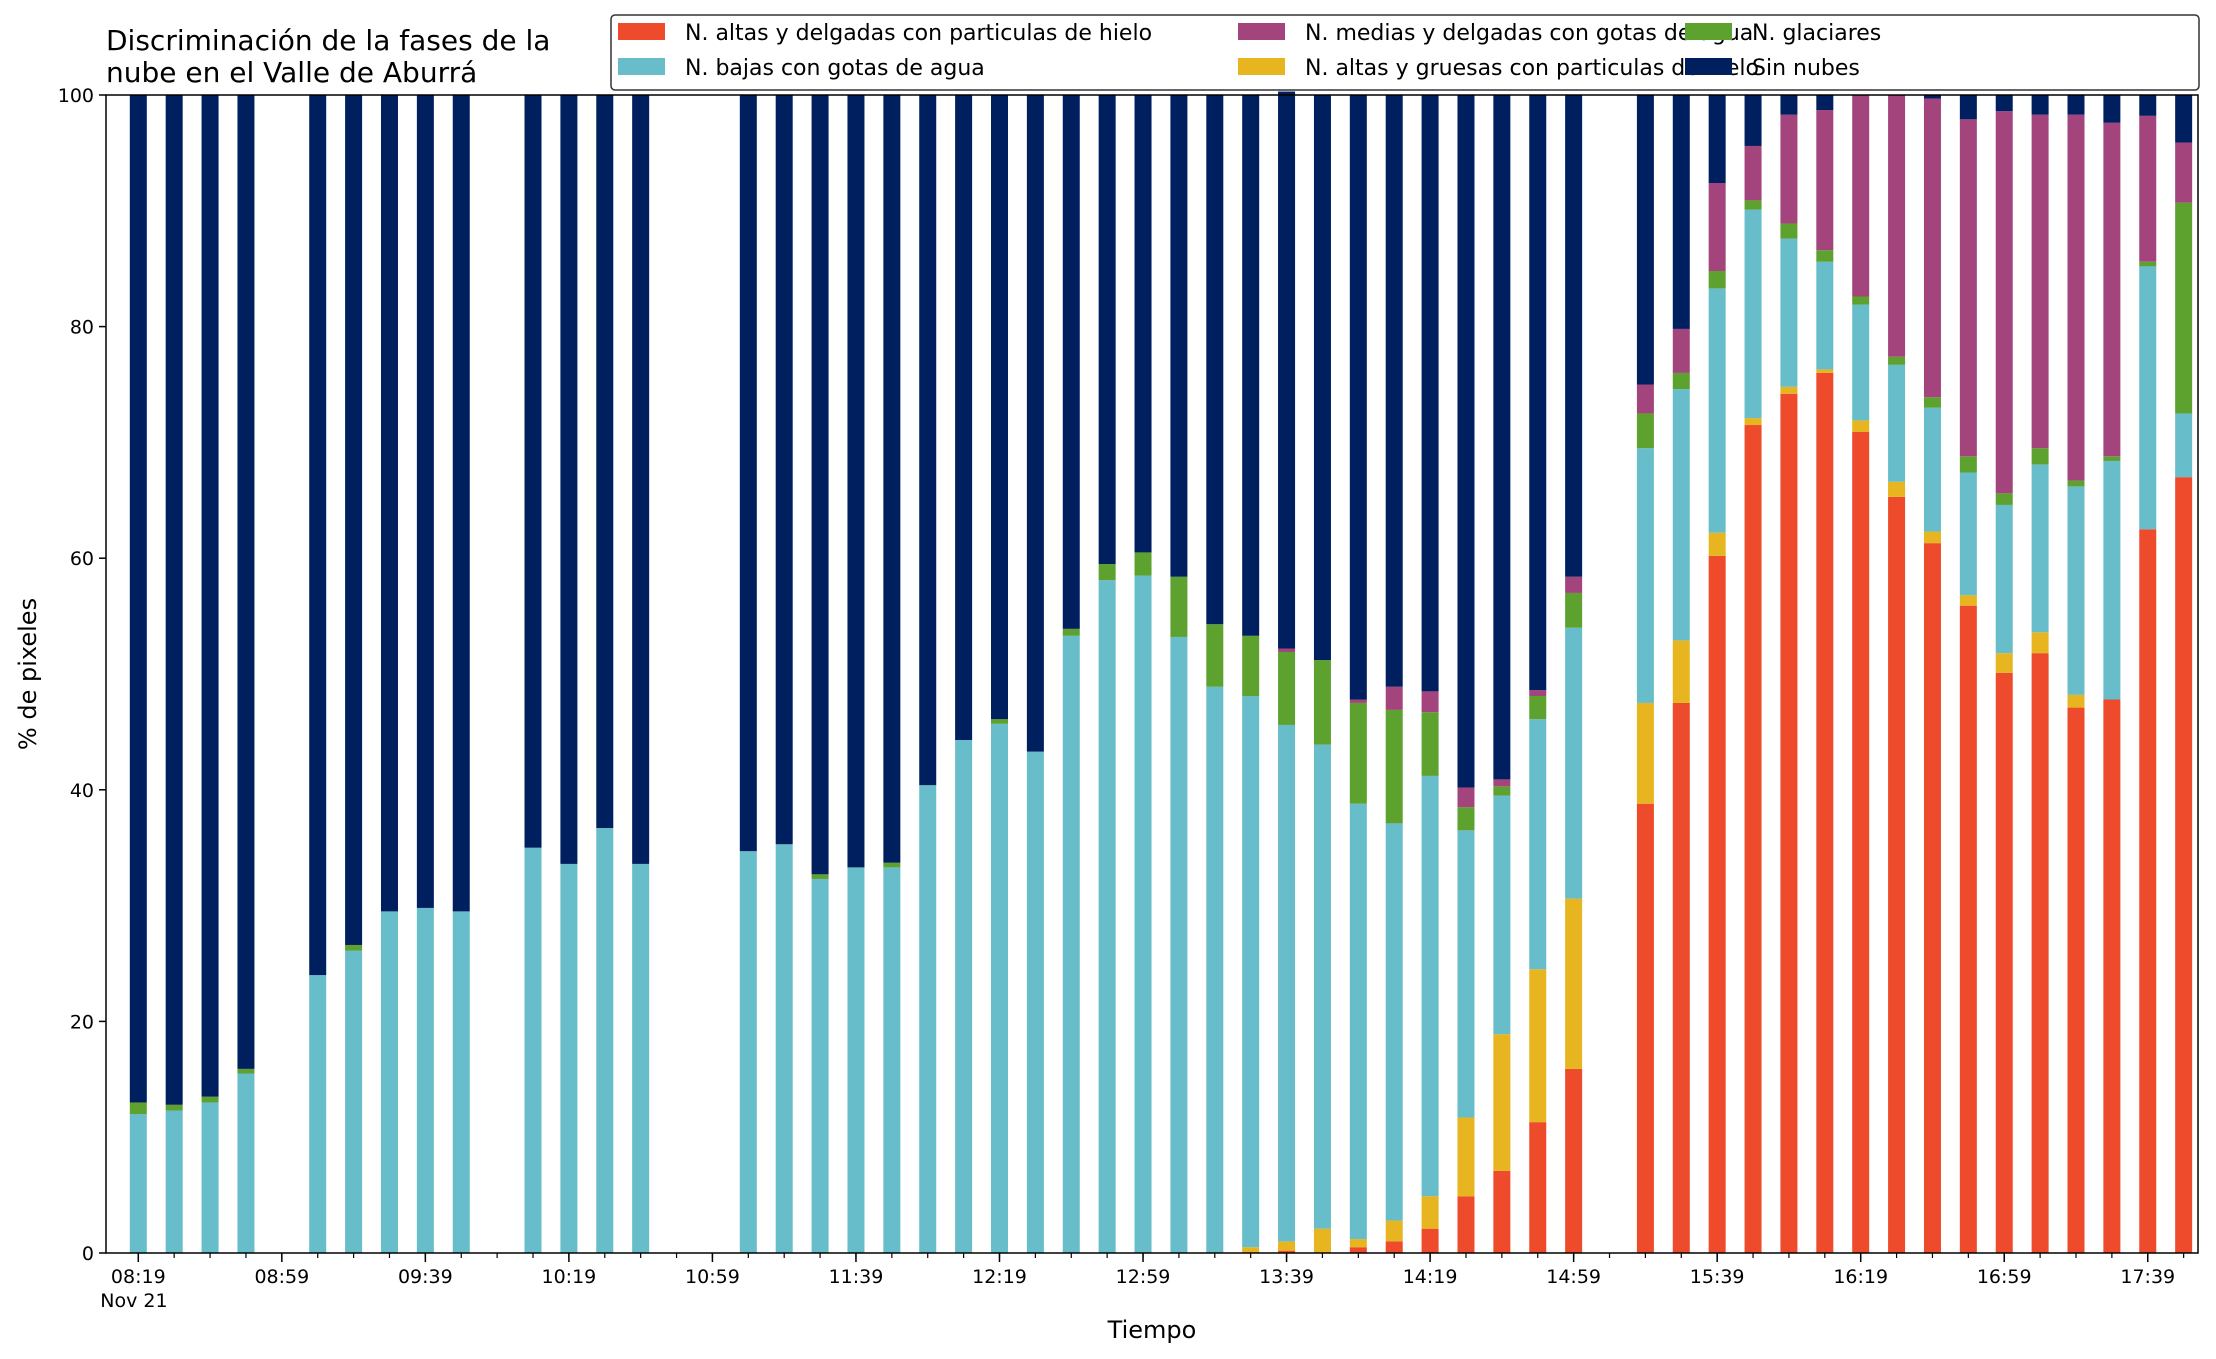 The width and height of the screenshot is (2216, 1359). What do you see at coordinates (133, 1301) in the screenshot?
I see `x-tick-sublabel: Nov 21` at bounding box center [133, 1301].